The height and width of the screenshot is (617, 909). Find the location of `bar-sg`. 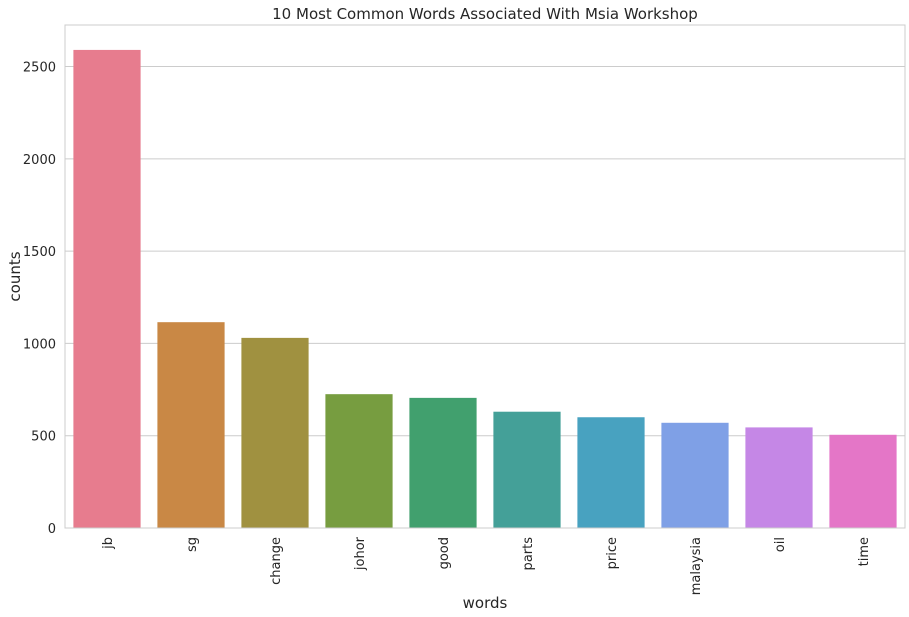

bar-sg is located at coordinates (191, 425).